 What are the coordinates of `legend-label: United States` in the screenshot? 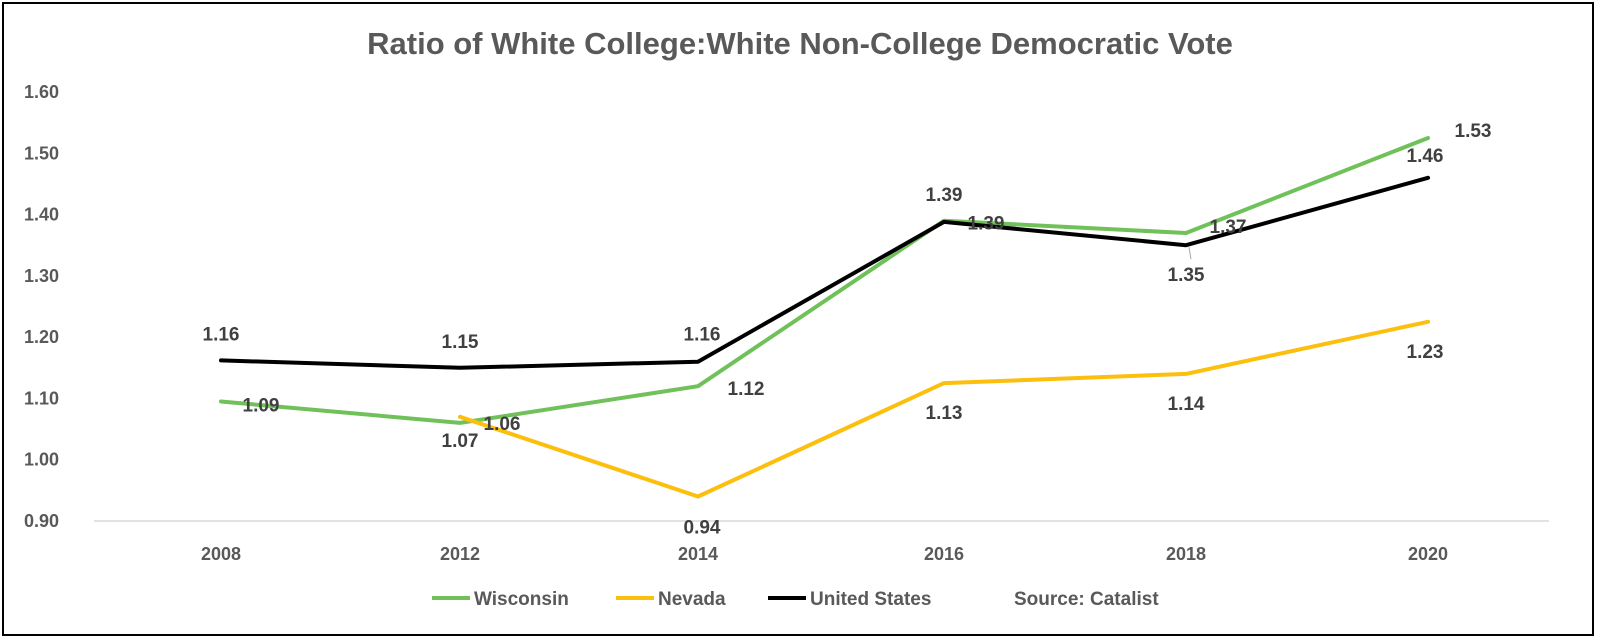 It's located at (870, 599).